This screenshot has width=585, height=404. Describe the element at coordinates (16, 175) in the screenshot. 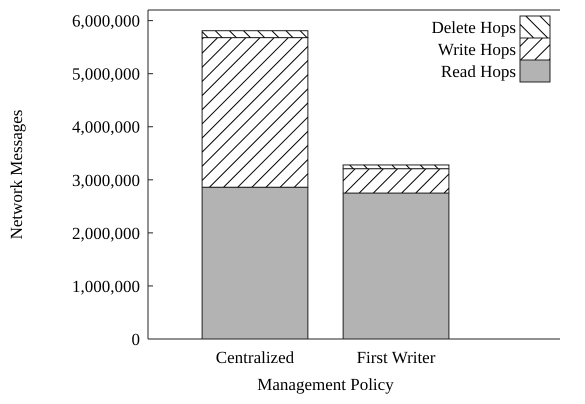

I see `y-axis-title: Network Messages` at that location.